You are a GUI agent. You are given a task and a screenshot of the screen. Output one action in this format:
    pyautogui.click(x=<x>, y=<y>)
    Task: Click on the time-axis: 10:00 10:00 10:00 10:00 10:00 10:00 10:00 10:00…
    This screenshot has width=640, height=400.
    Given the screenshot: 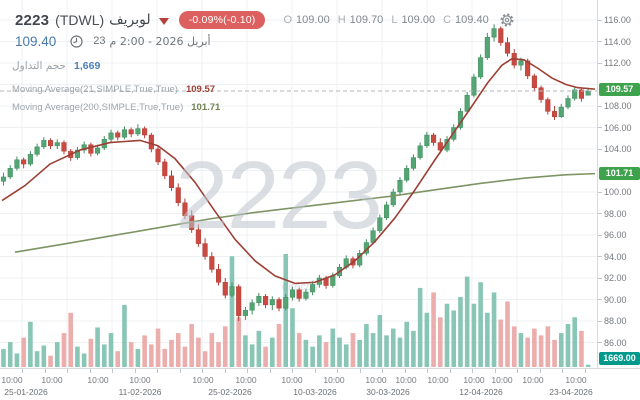 What is the action you would take?
    pyautogui.click(x=320, y=384)
    